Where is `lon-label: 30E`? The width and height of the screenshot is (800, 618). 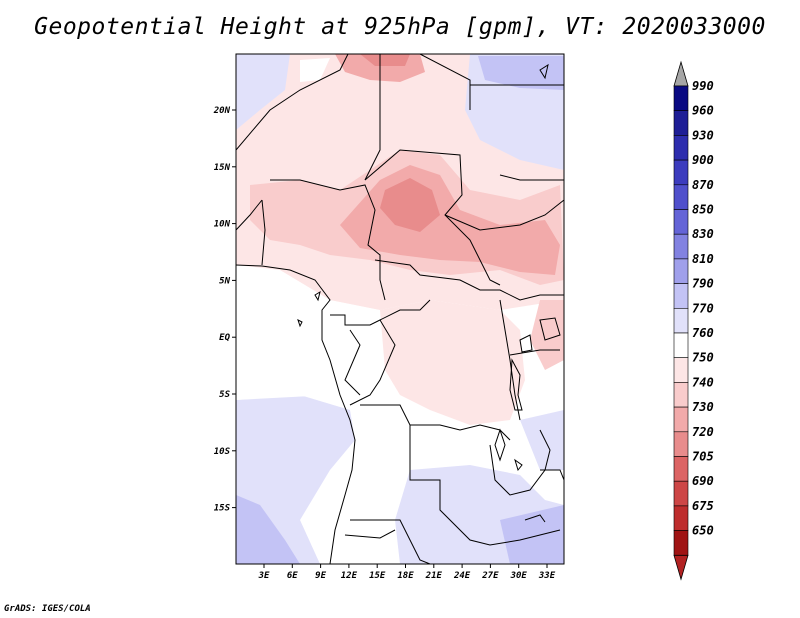
lon-label: 30E is located at coordinates (519, 576).